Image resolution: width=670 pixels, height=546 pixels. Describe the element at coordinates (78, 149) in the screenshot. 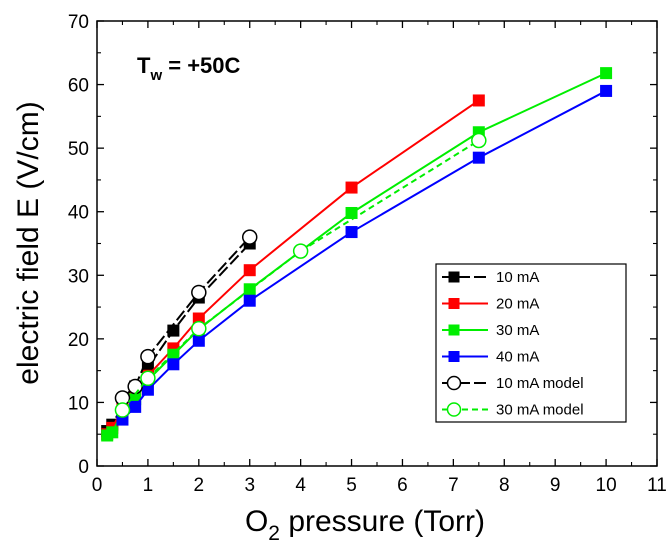

I see `y-tick-label: 50` at that location.